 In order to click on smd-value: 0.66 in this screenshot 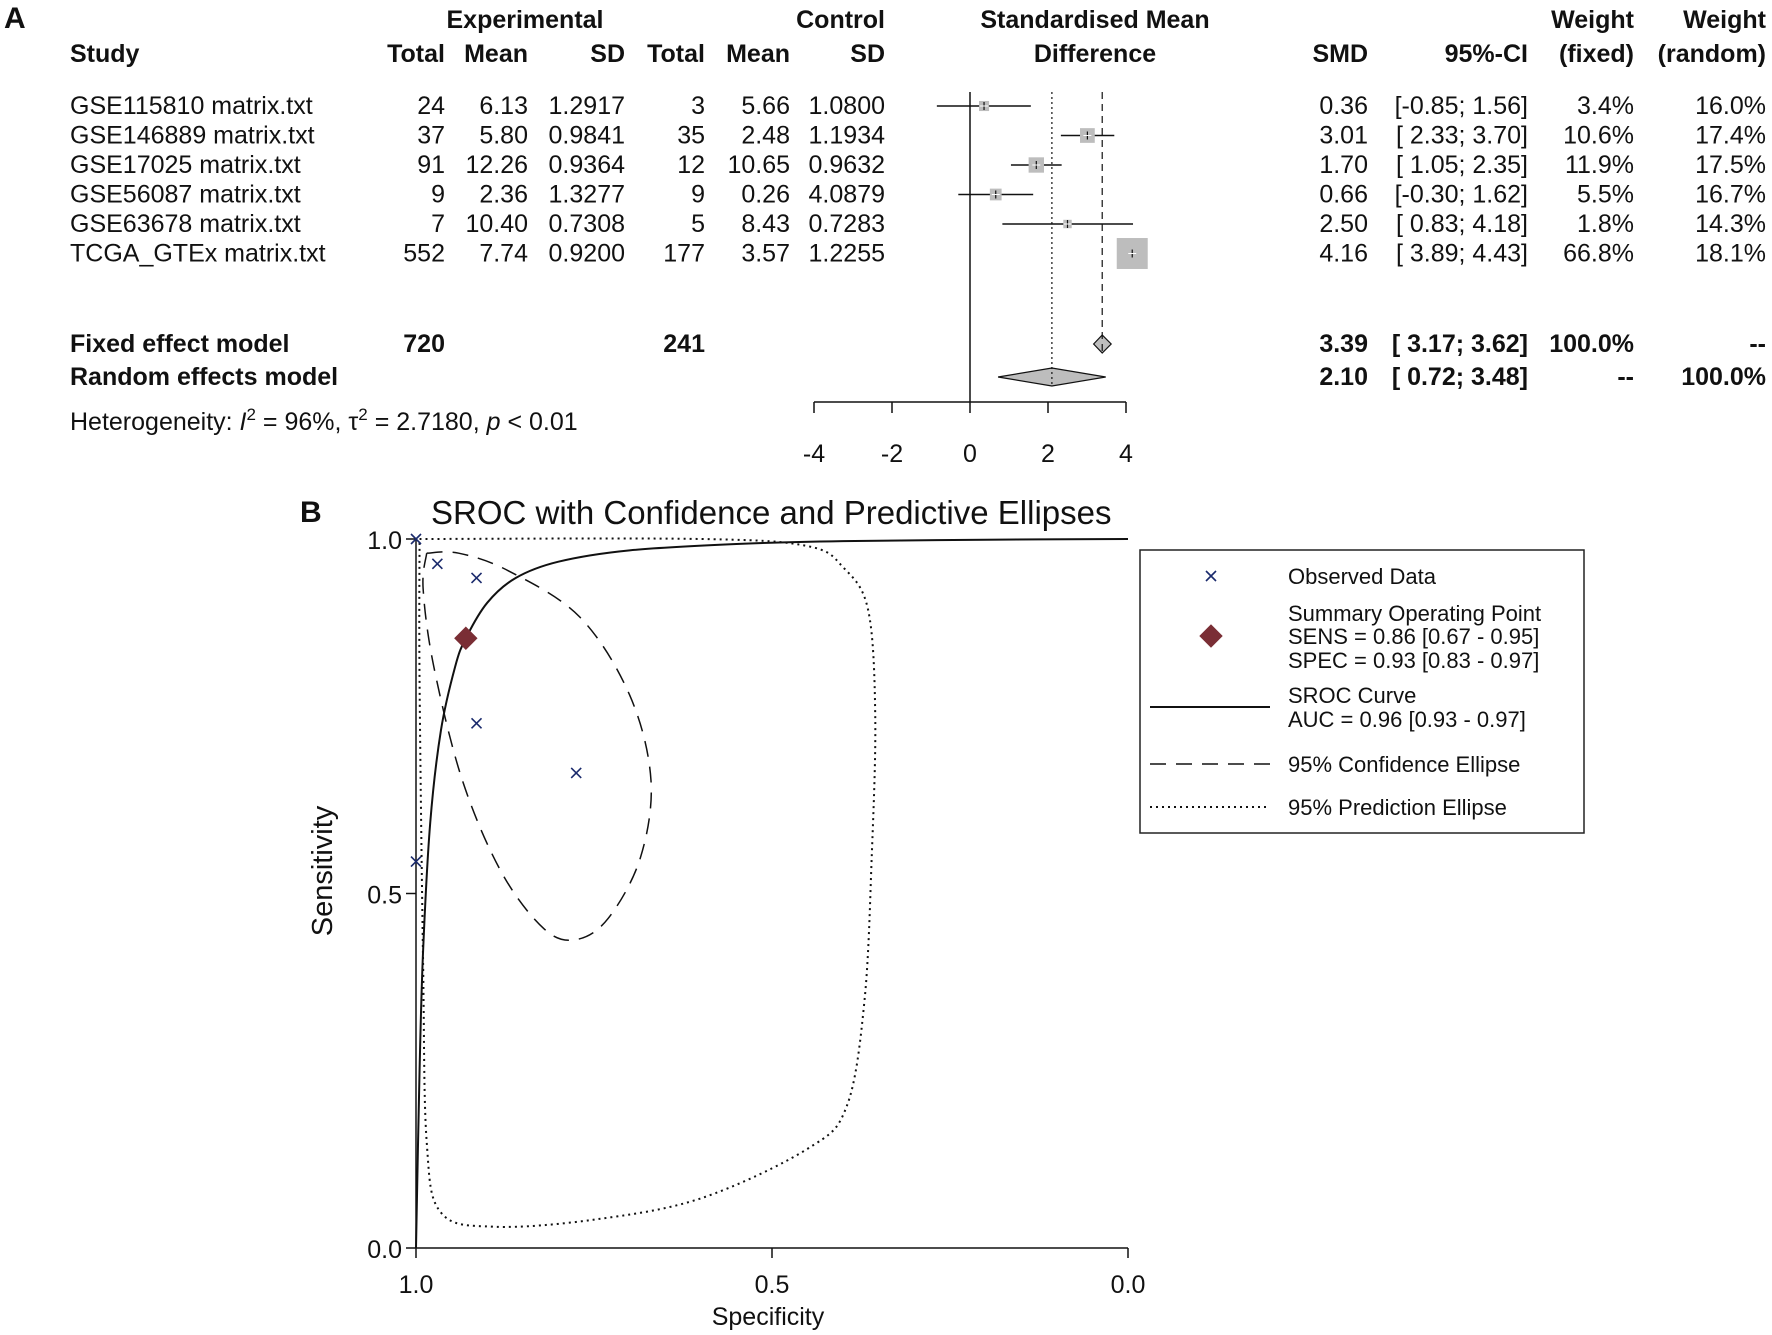, I will do `click(1343, 195)`.